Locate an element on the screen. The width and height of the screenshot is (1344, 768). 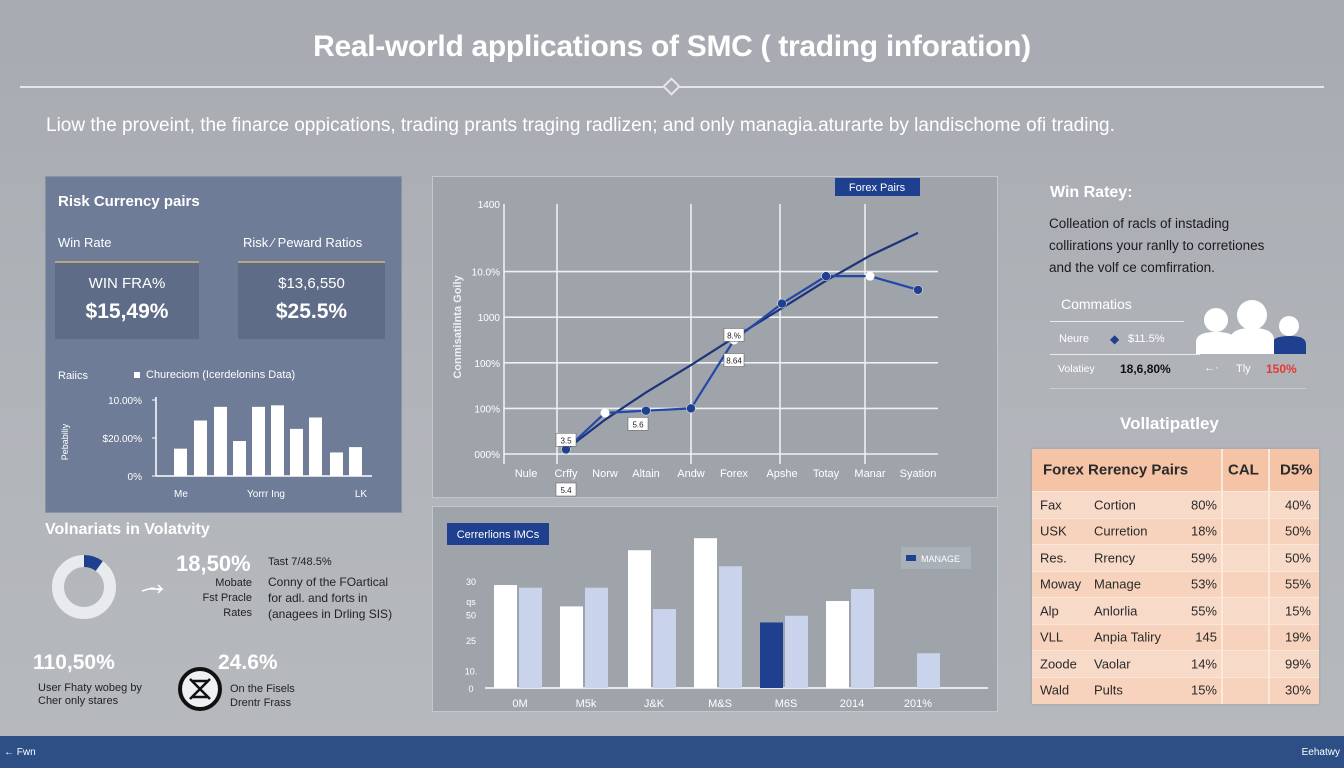
x-tick-label: Yorrr Ing is located at coordinates (266, 494).